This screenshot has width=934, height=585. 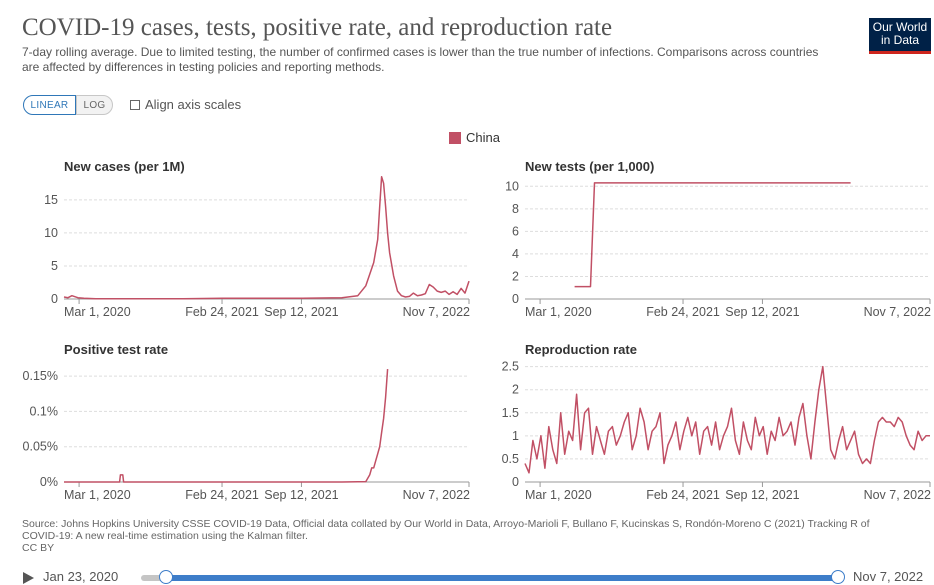 What do you see at coordinates (44, 411) in the screenshot?
I see `panel-2-y-tick-label: 0.1%` at bounding box center [44, 411].